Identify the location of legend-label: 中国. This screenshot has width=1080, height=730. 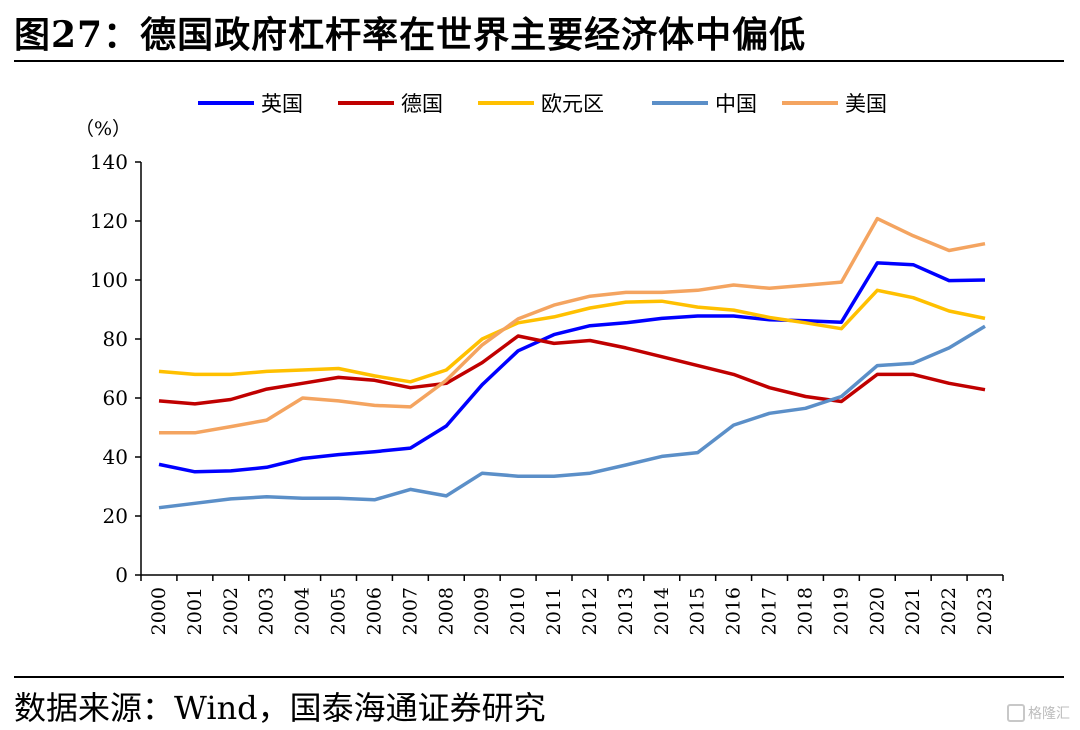
(736, 104).